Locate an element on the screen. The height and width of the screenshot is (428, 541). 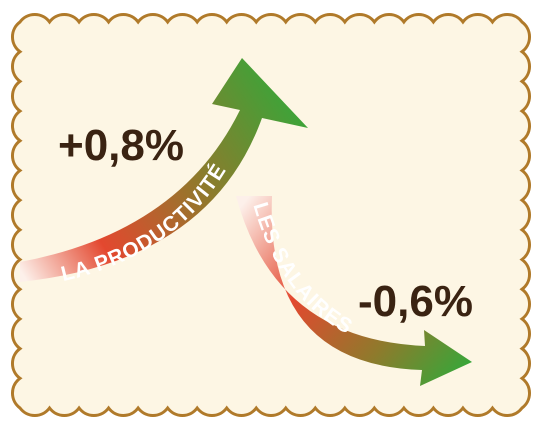
change-value: +0,8% is located at coordinates (121, 145).